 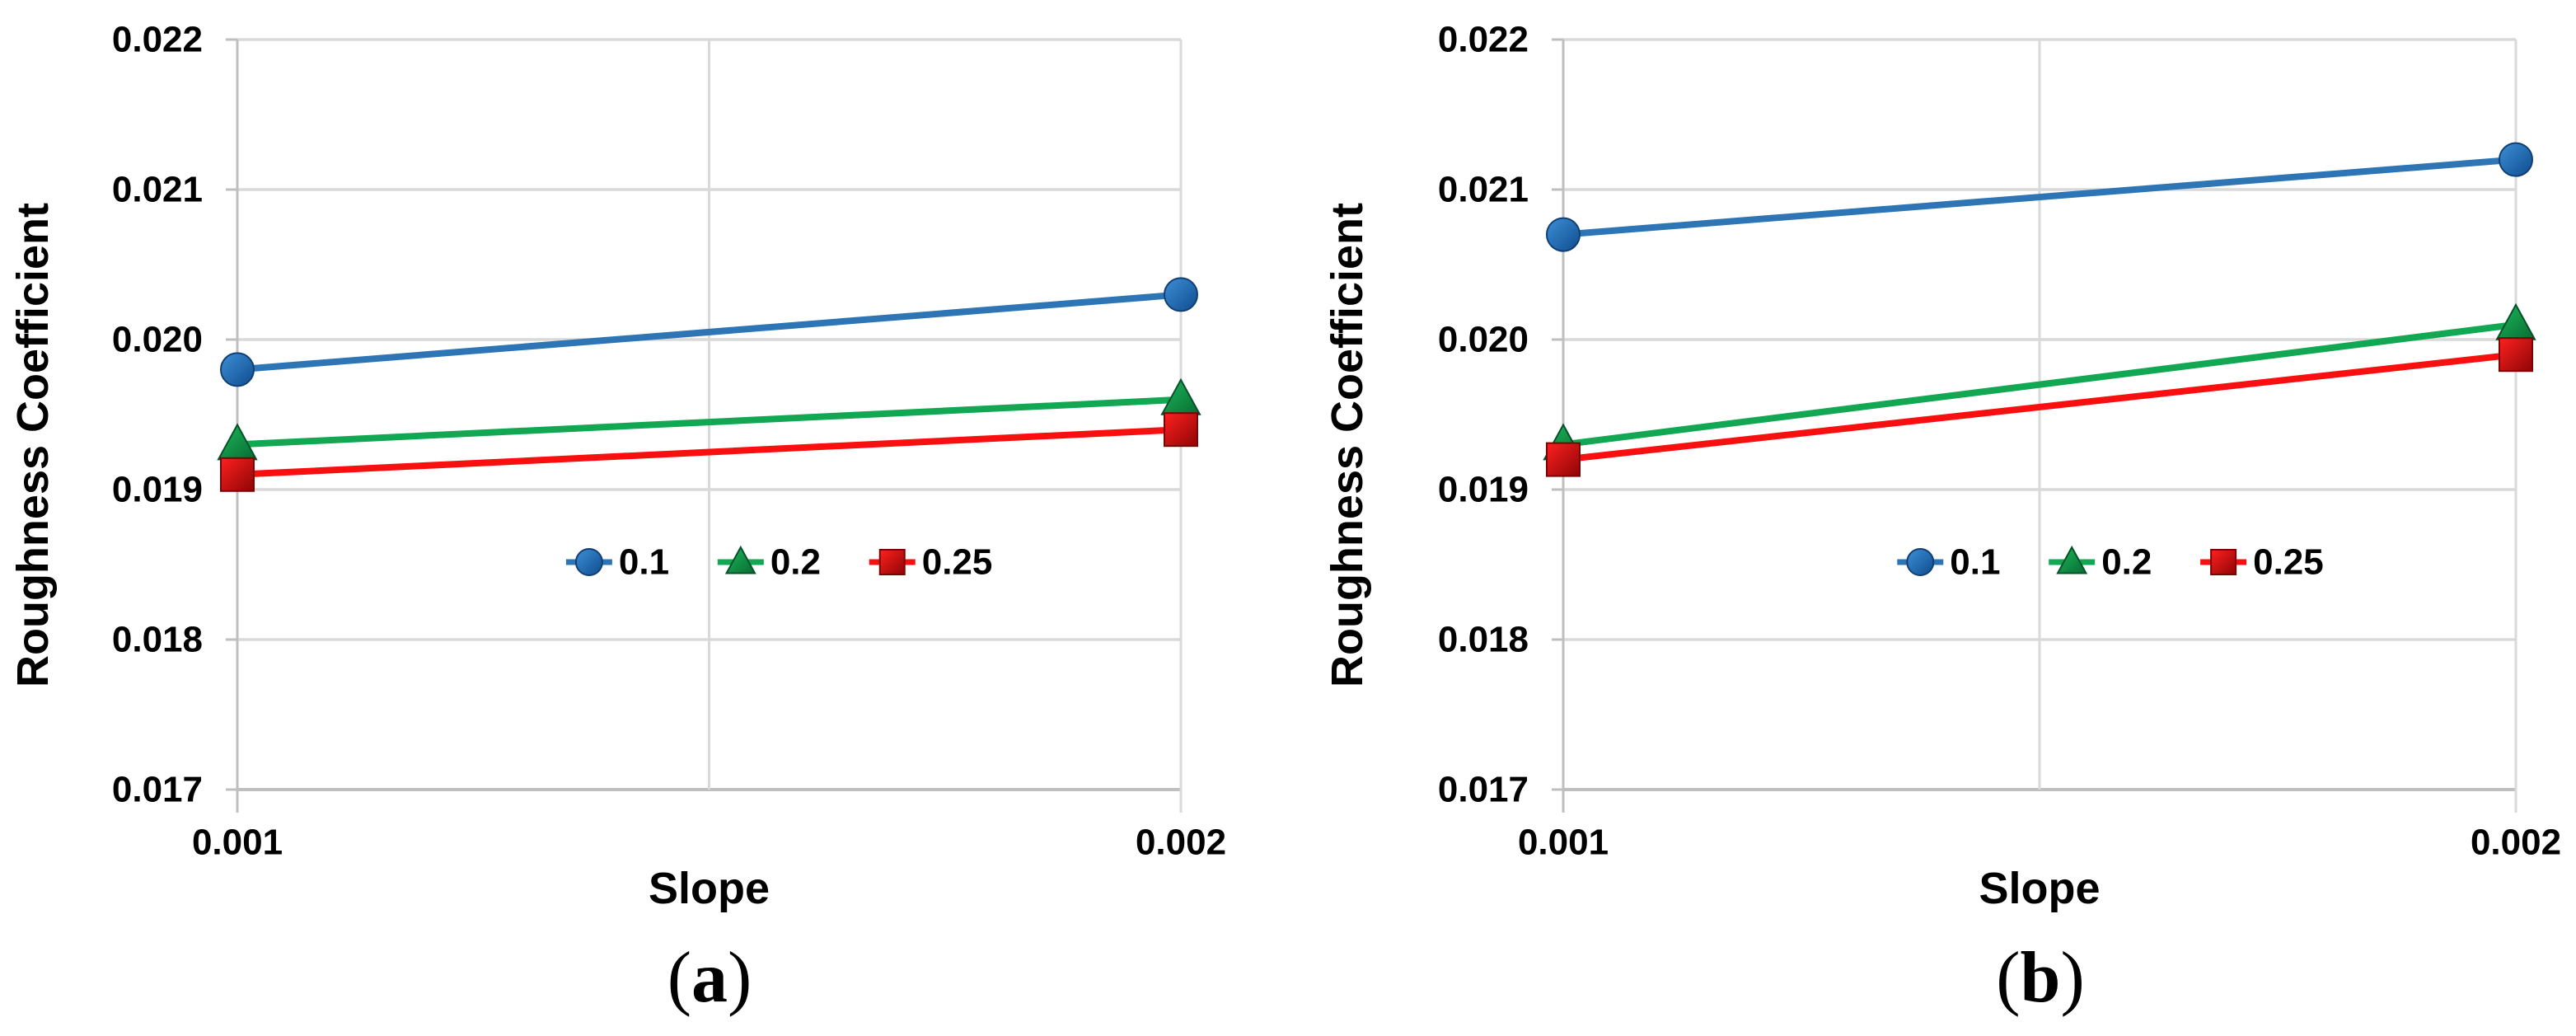 What do you see at coordinates (679, 978) in the screenshot?
I see `caption-a-open: (` at bounding box center [679, 978].